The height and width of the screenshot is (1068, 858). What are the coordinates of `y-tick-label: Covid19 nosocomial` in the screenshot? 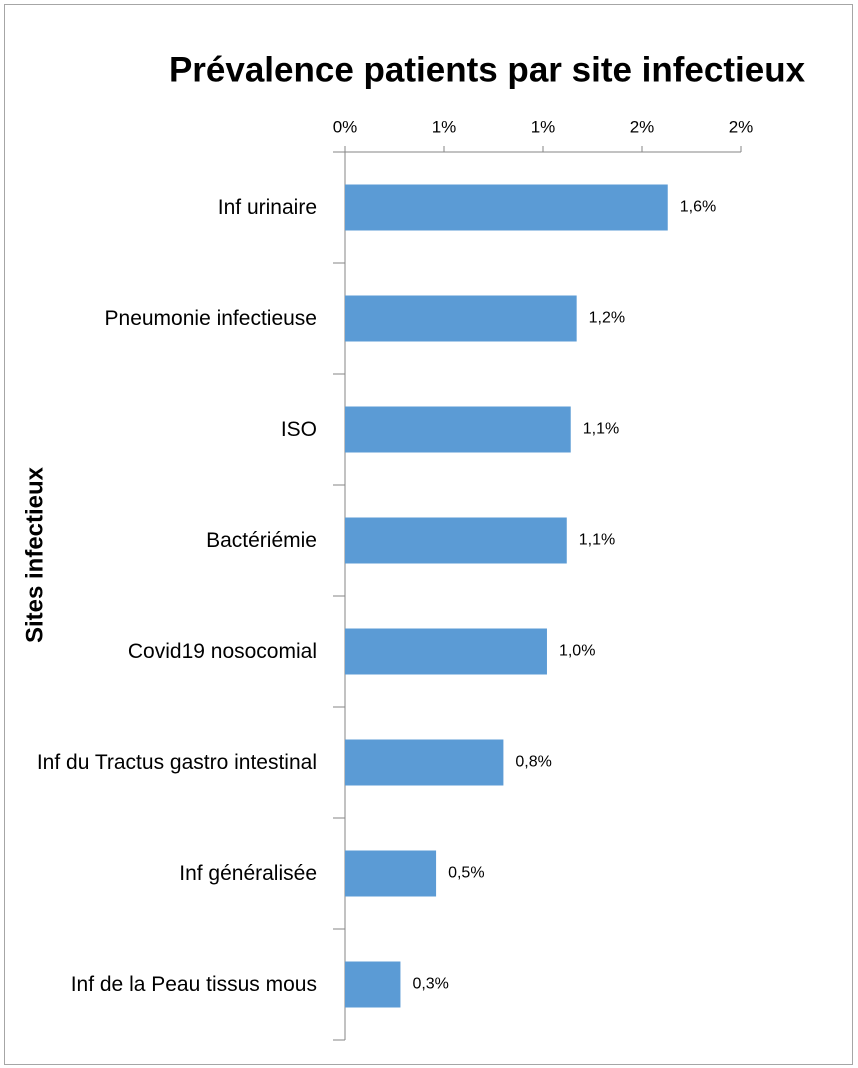 It's located at (222, 651).